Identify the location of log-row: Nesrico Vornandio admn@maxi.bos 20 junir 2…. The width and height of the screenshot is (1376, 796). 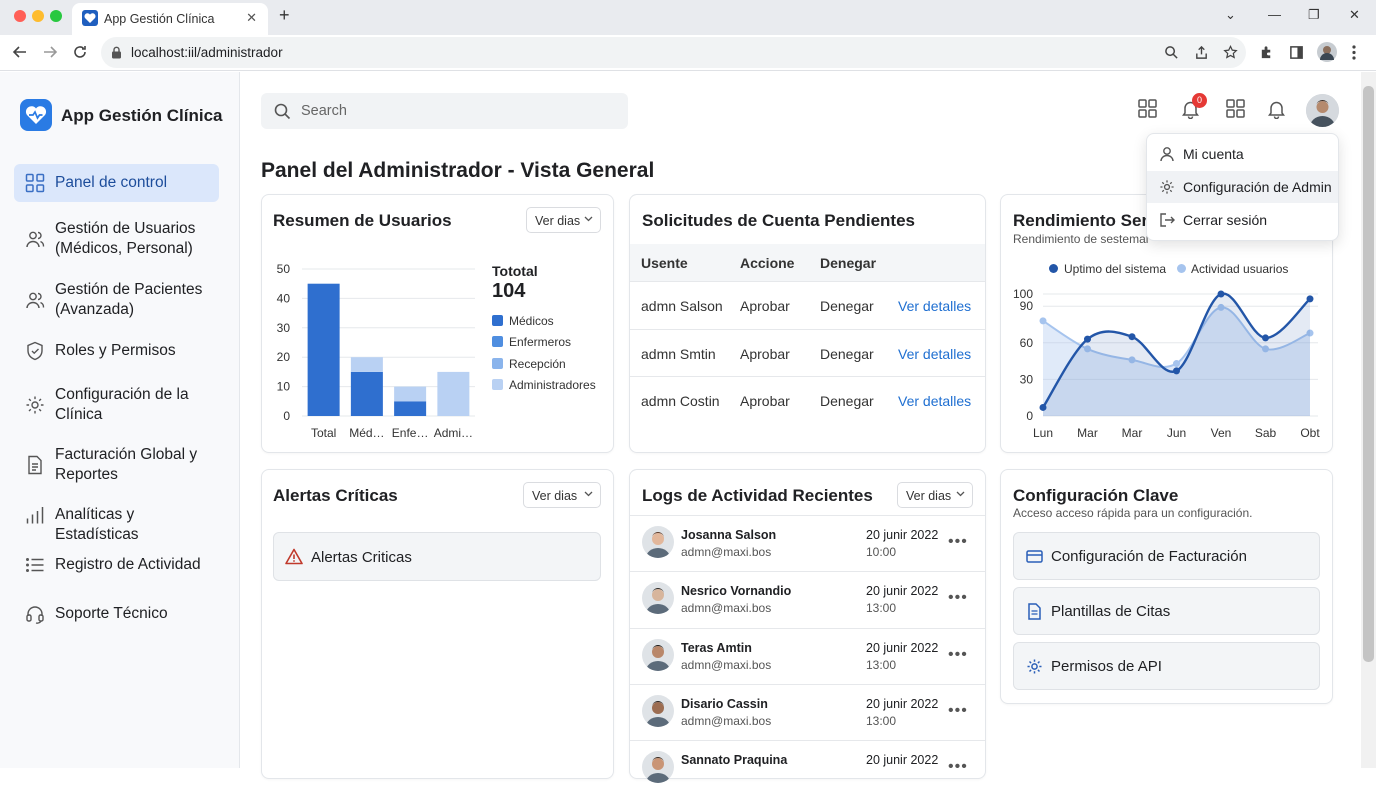
(807, 599).